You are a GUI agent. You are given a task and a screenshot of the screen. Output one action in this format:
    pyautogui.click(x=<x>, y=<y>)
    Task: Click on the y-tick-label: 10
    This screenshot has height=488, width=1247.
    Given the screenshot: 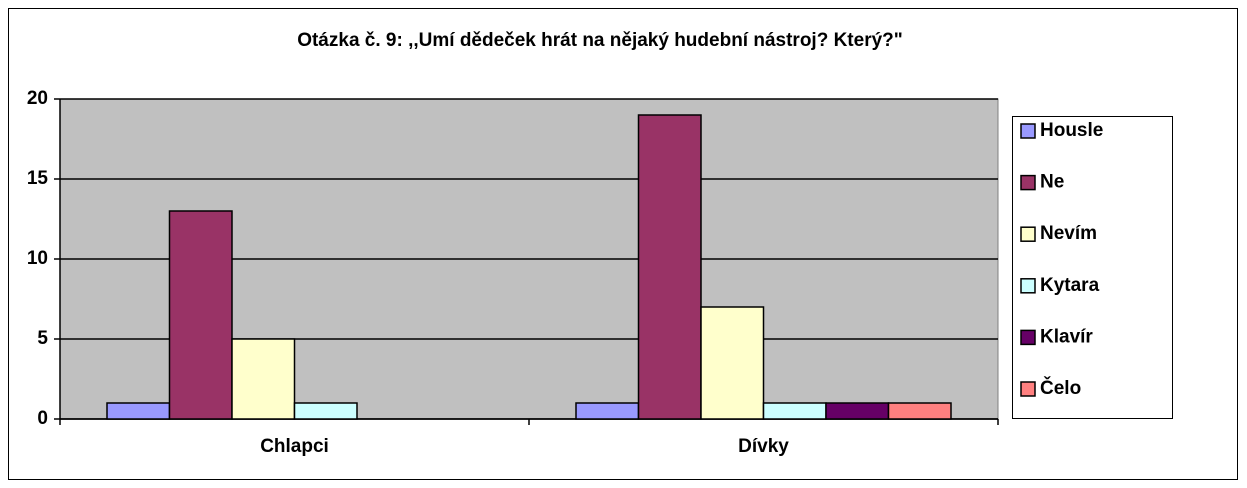 What is the action you would take?
    pyautogui.click(x=37, y=258)
    